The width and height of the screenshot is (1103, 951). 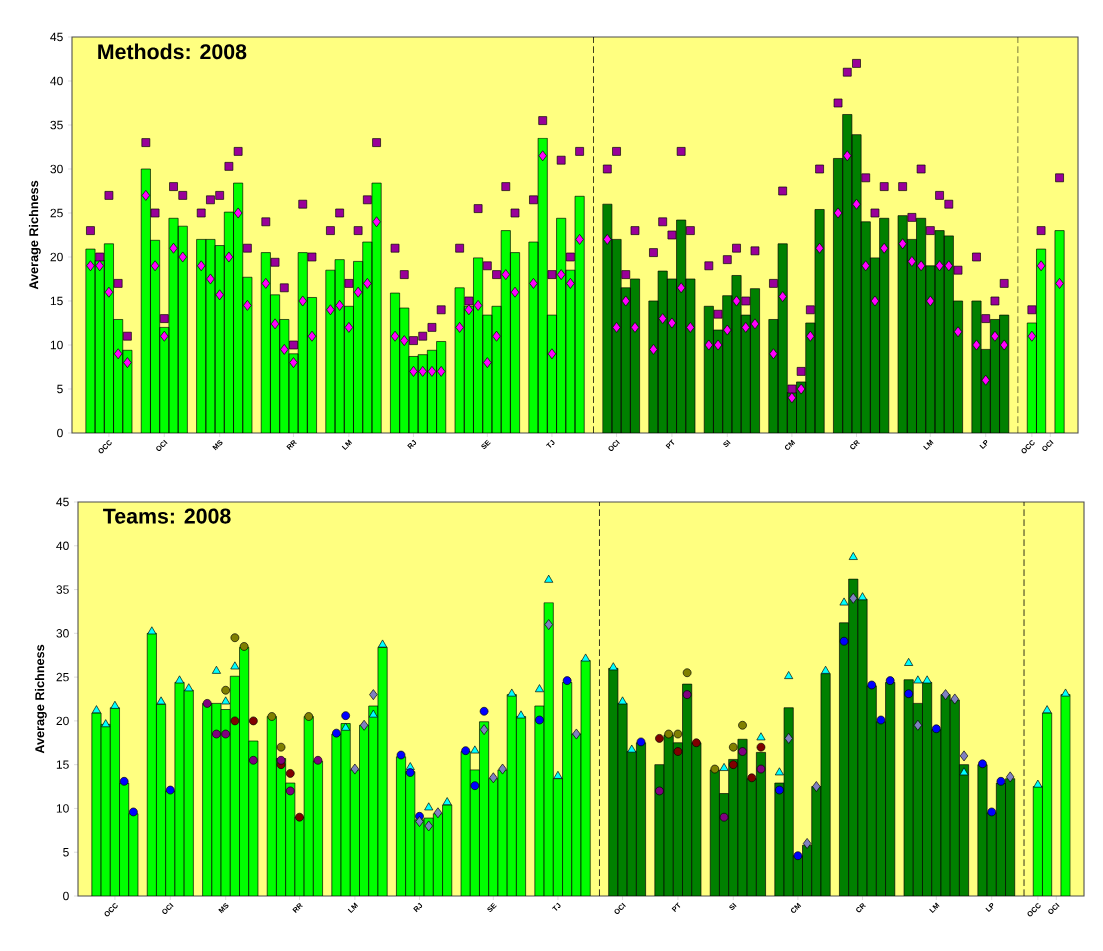 I want to click on chart-title: Methods: 2008, so click(x=172, y=51).